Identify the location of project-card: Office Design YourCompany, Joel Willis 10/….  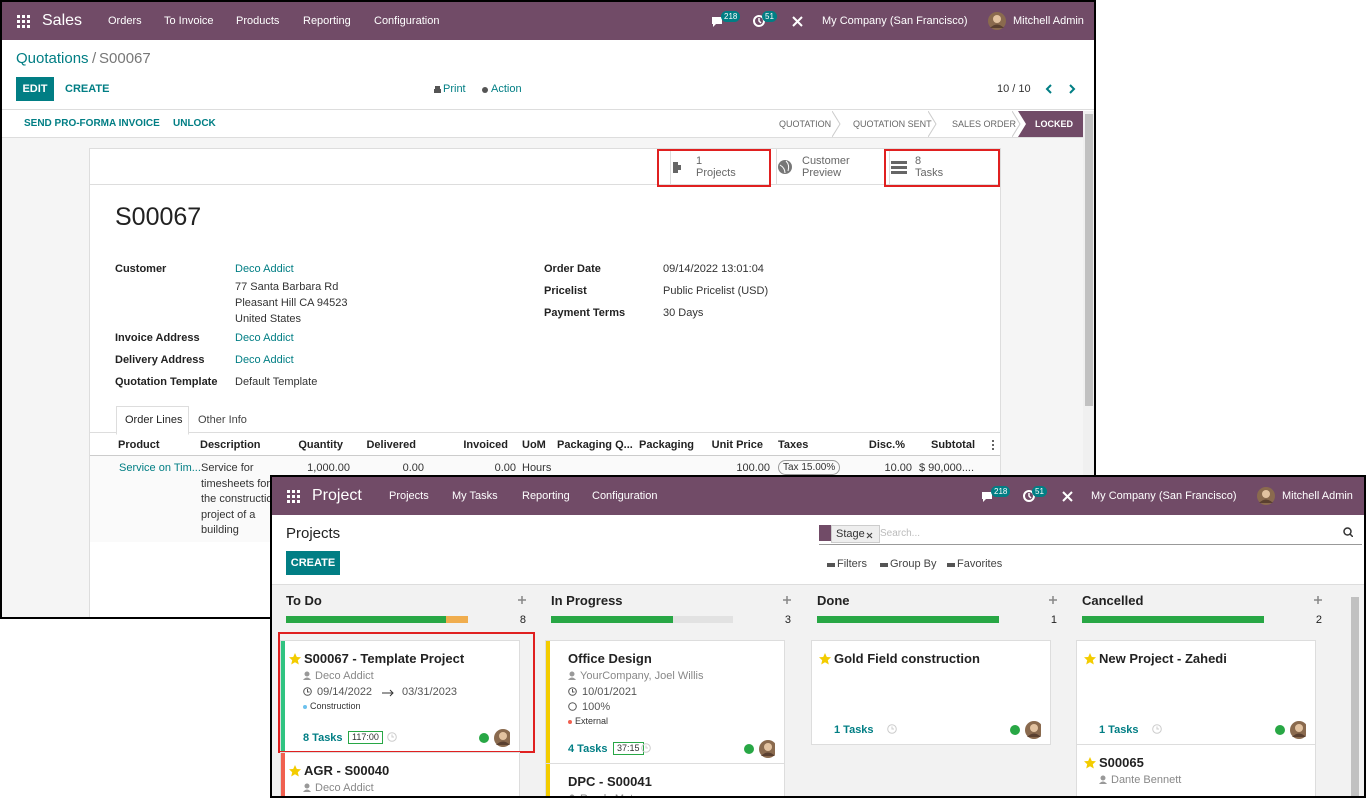
(665, 702).